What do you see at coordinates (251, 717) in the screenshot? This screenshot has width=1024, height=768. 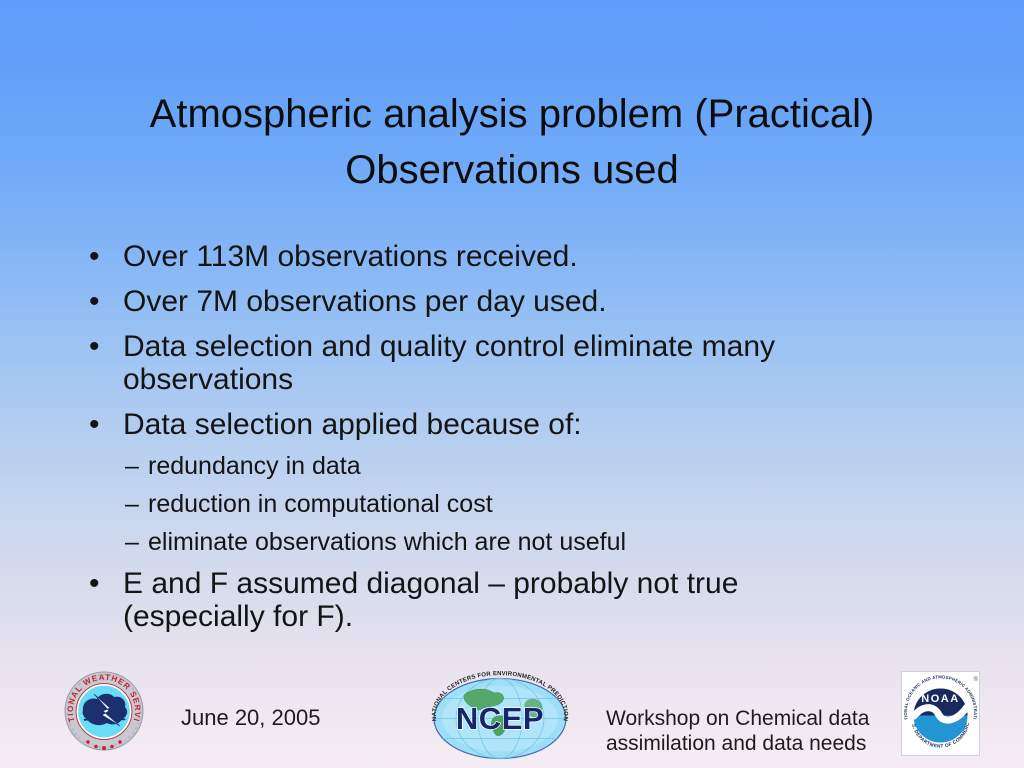 I see `slide-date: June 20, 2005` at bounding box center [251, 717].